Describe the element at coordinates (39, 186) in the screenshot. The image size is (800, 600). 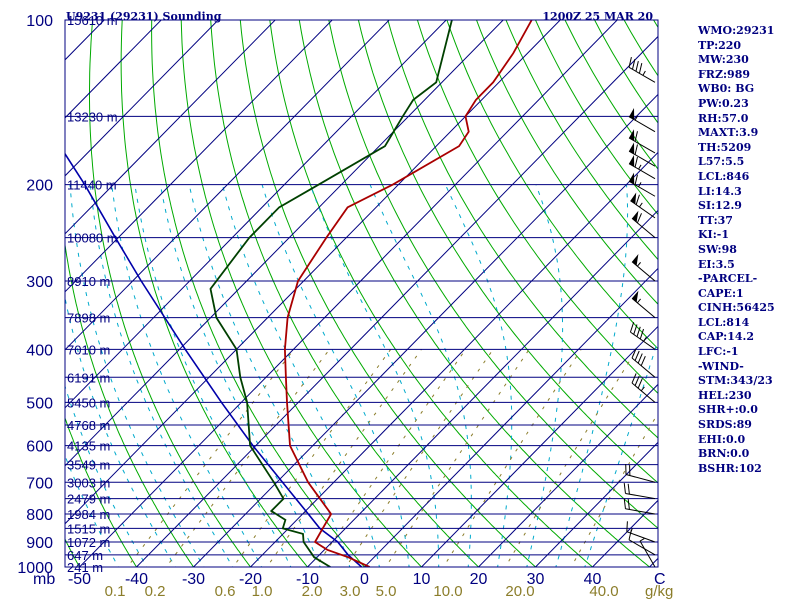
I see `pressure-tick-label: 200` at that location.